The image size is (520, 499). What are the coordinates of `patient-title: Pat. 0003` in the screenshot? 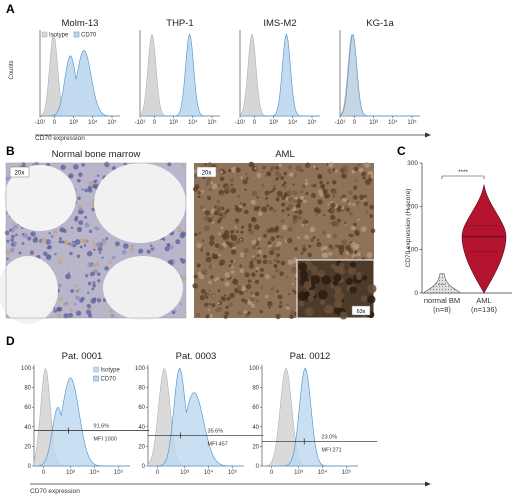 It's located at (196, 356).